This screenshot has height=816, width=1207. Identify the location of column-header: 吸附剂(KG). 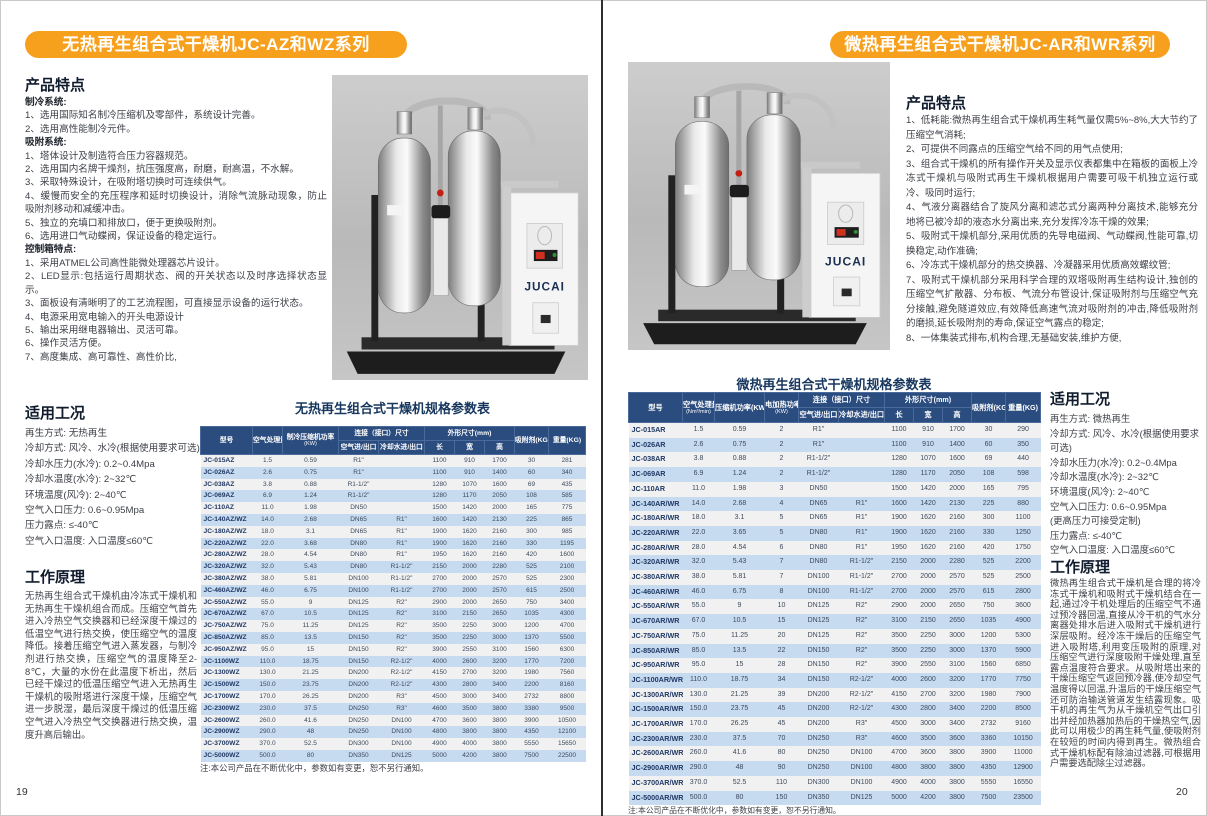
(531, 440).